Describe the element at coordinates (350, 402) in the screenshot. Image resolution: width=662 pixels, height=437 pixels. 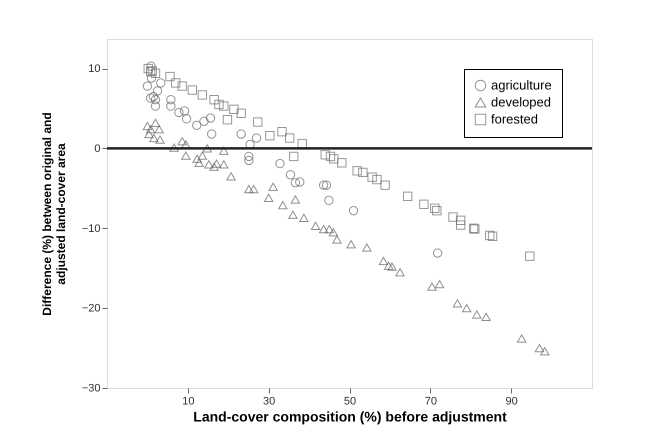
I see `x-tick-label: 50` at that location.